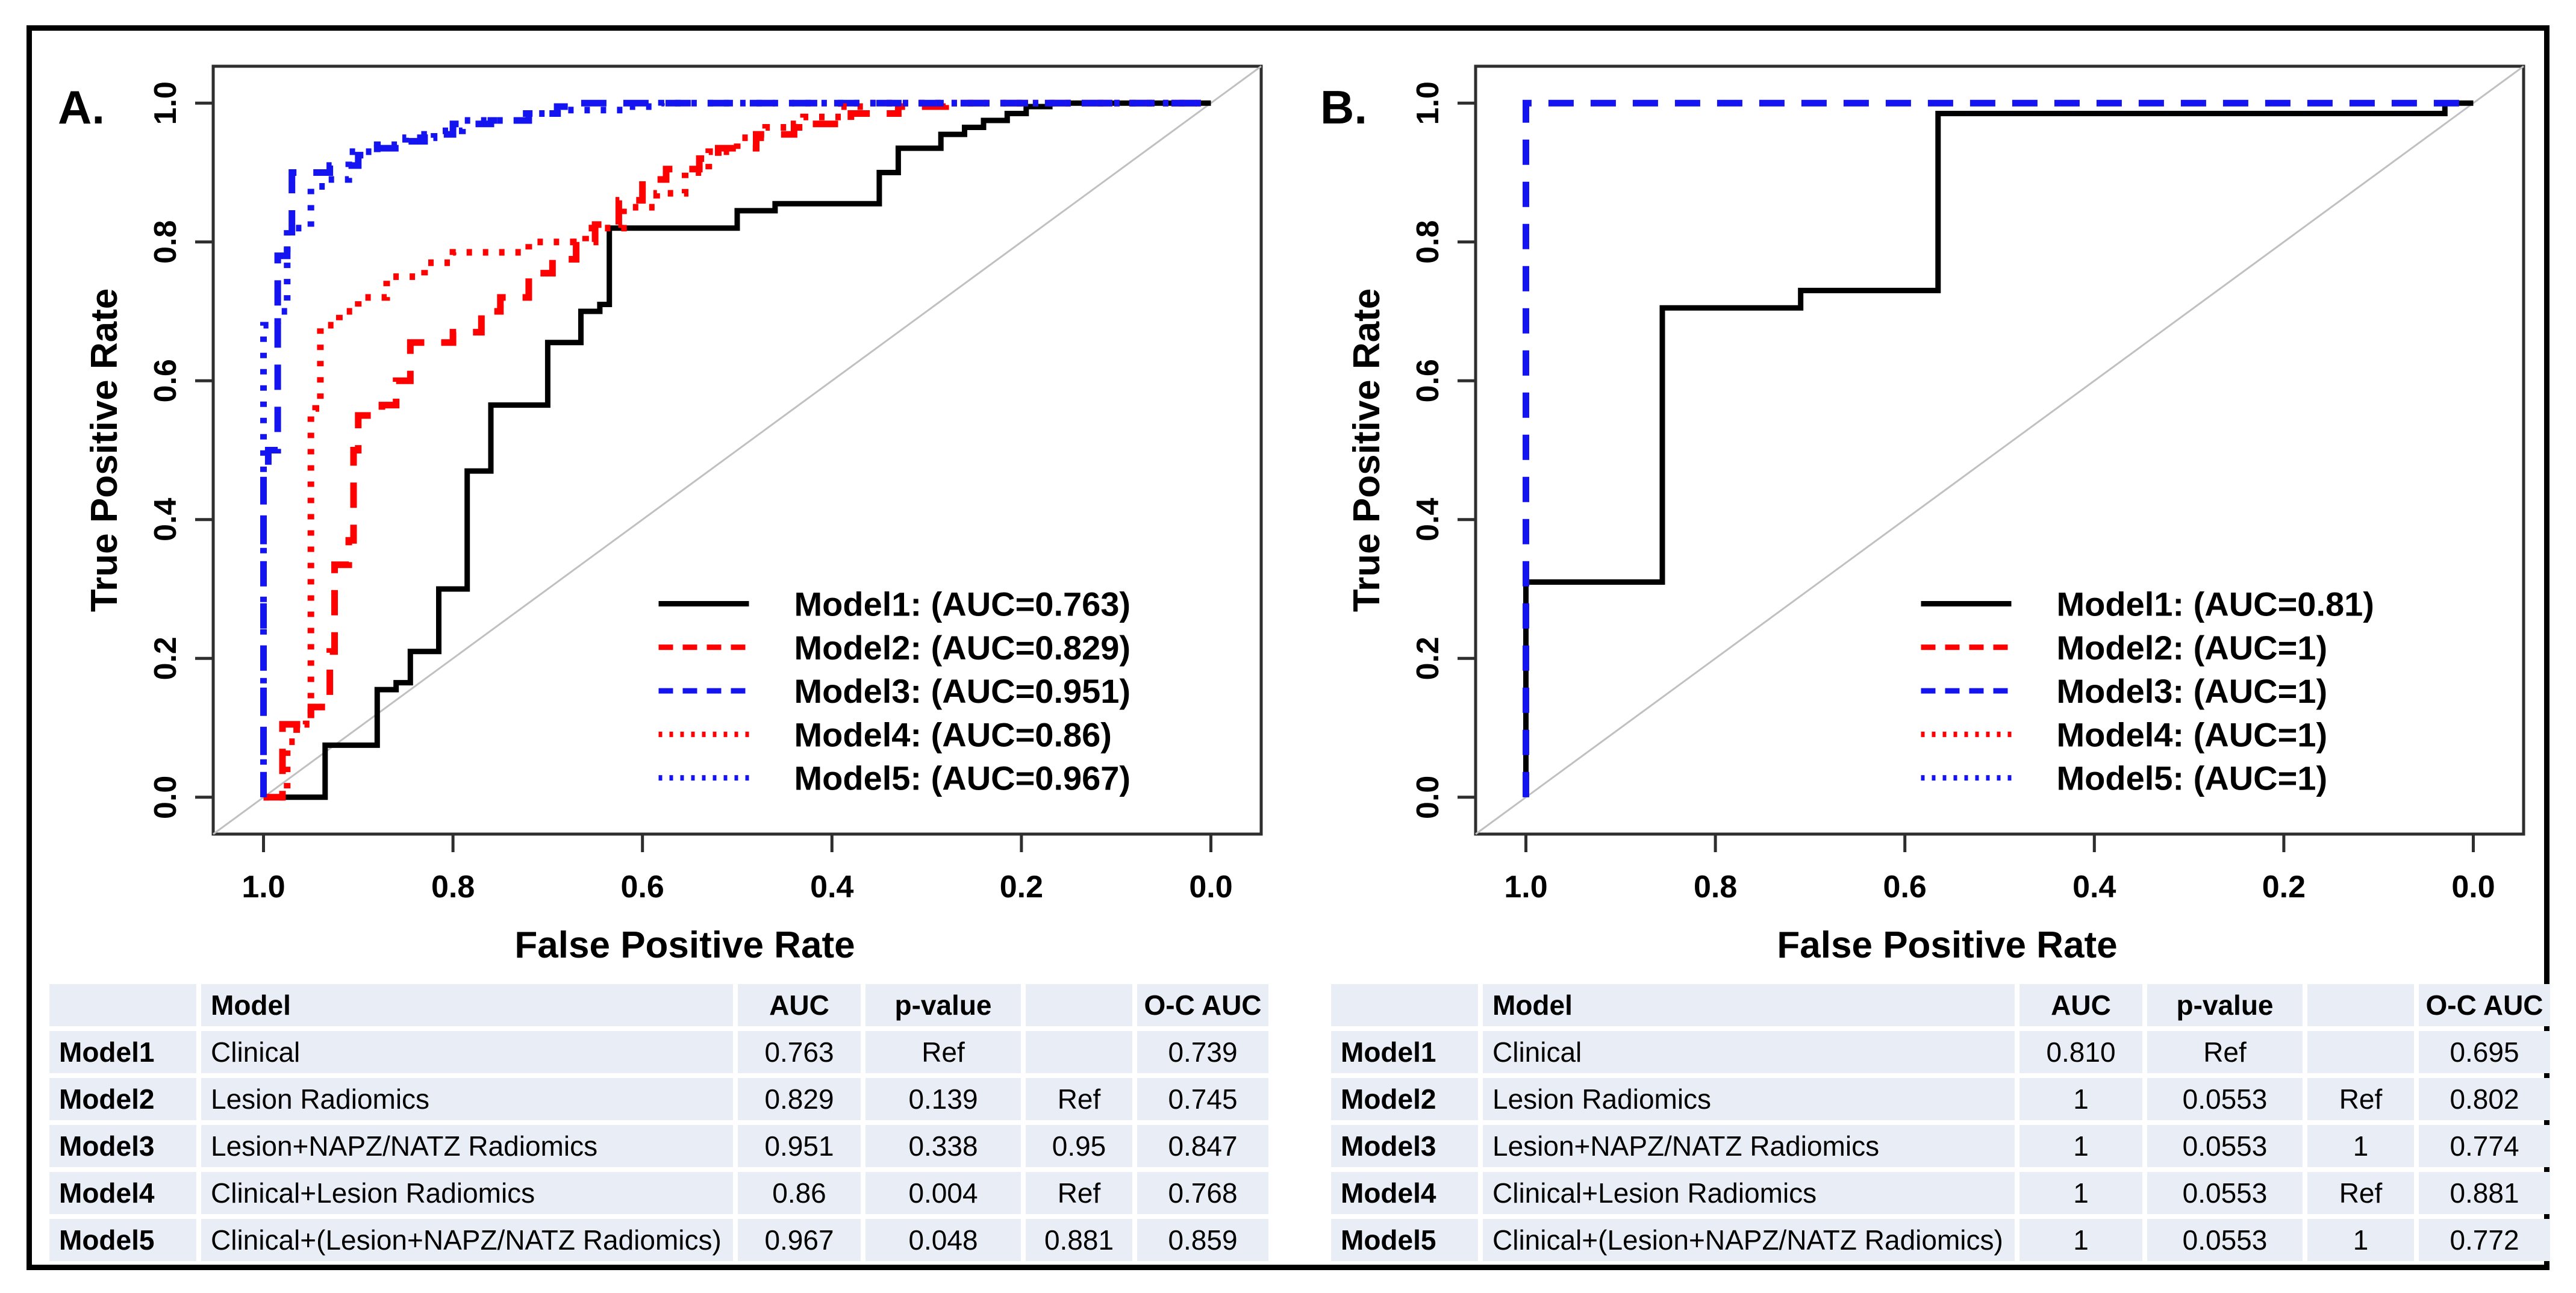  Describe the element at coordinates (1202, 1052) in the screenshot. I see `table-cell: 0.739` at that location.